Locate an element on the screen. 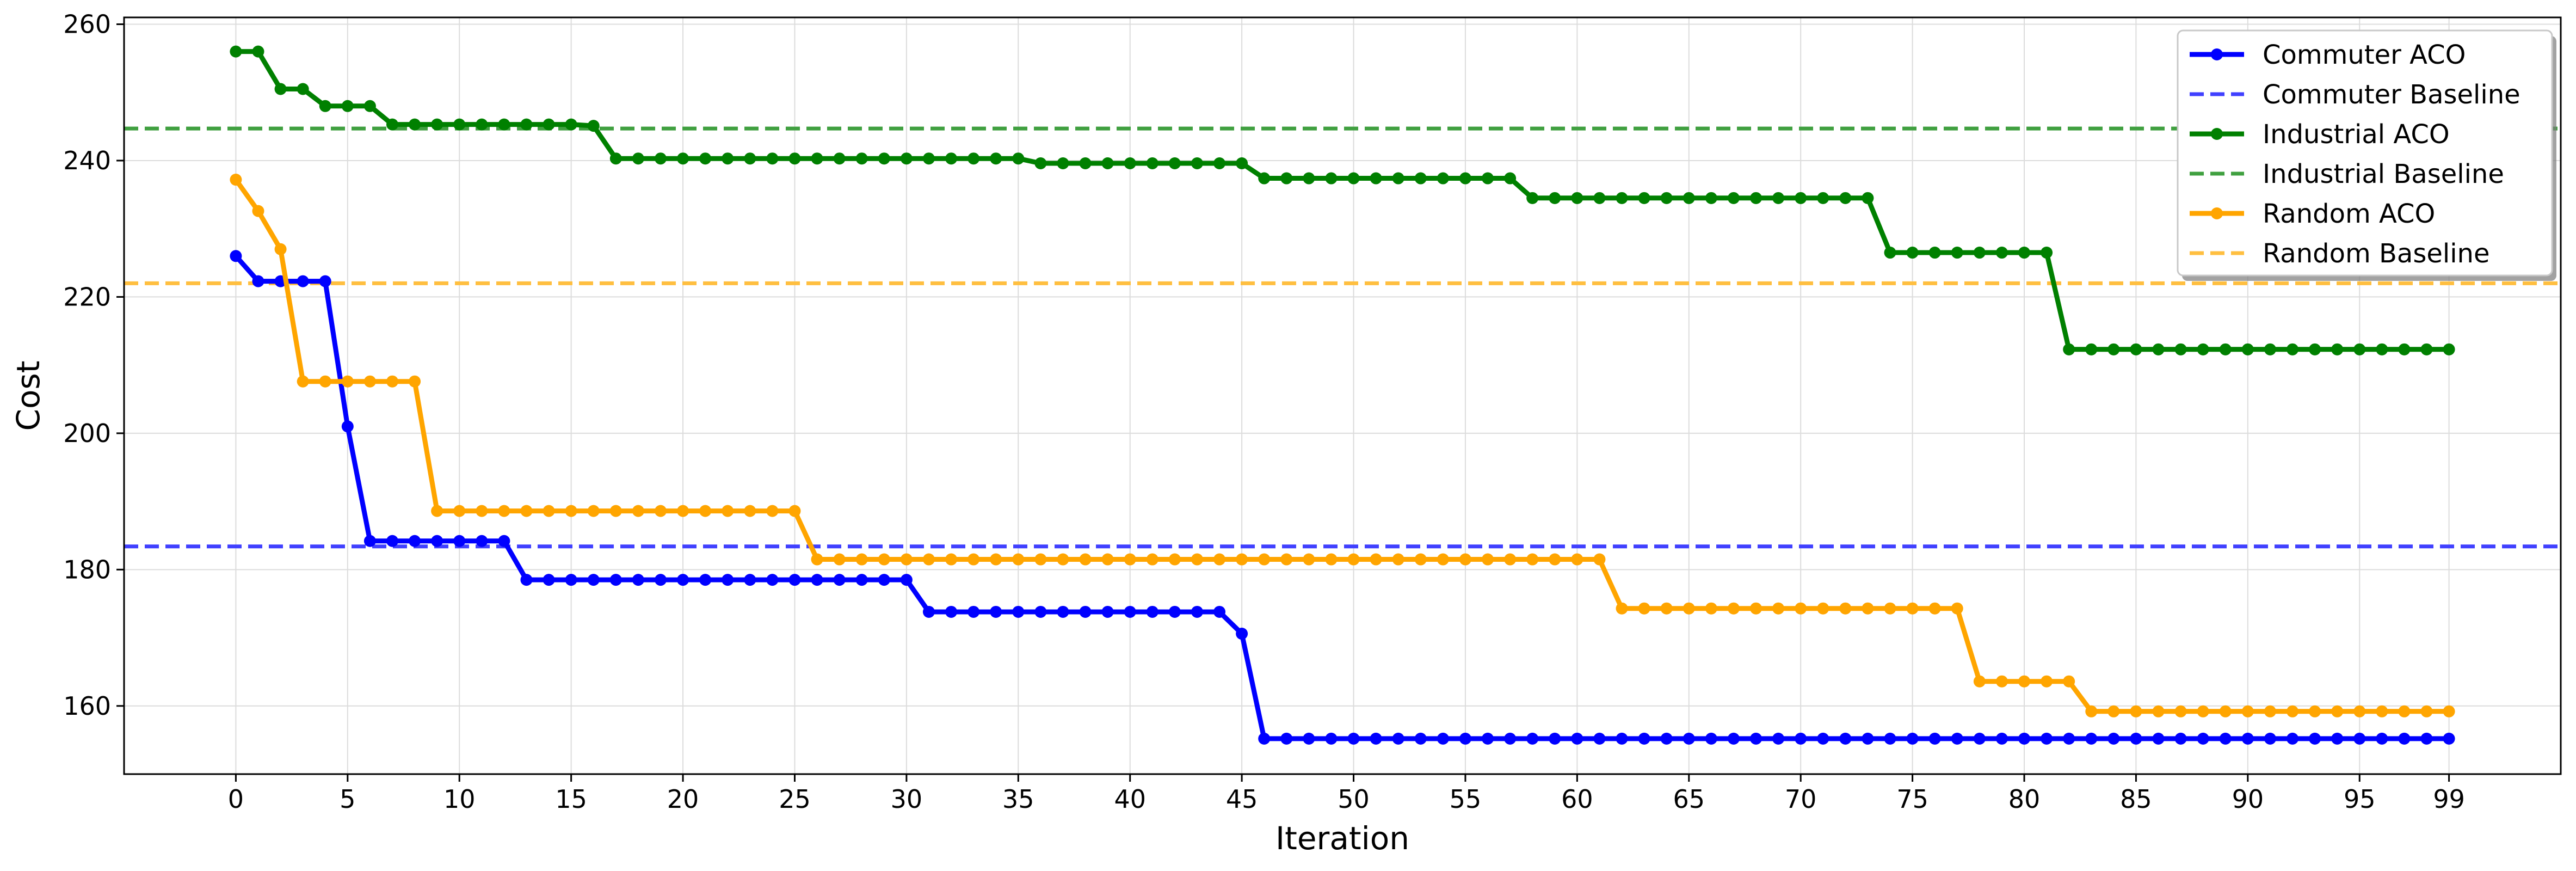  industrial-aco-legend-marker is located at coordinates (2217, 134).